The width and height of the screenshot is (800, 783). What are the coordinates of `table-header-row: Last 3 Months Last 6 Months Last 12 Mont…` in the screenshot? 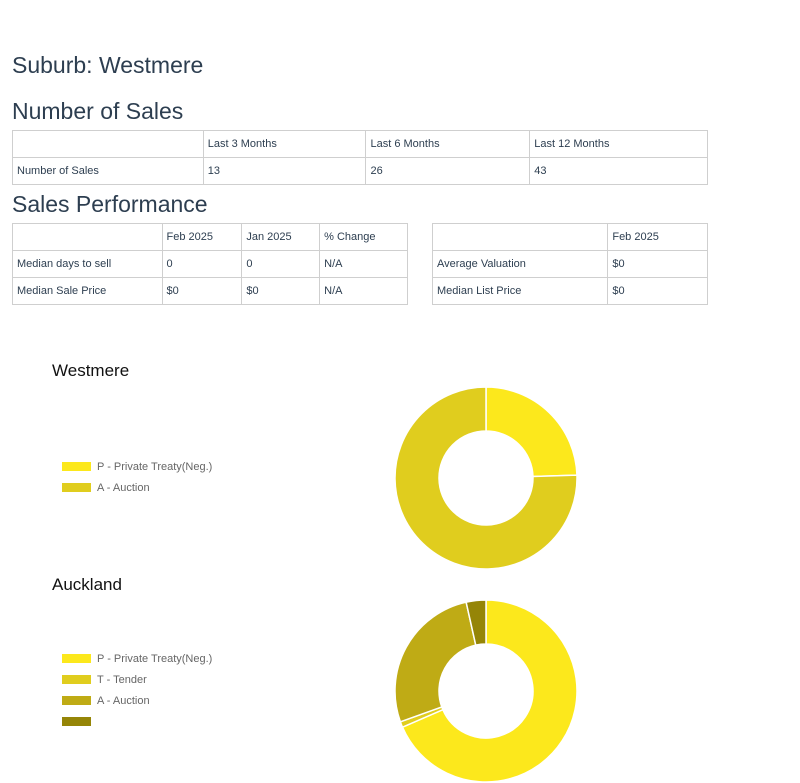 It's located at (360, 144).